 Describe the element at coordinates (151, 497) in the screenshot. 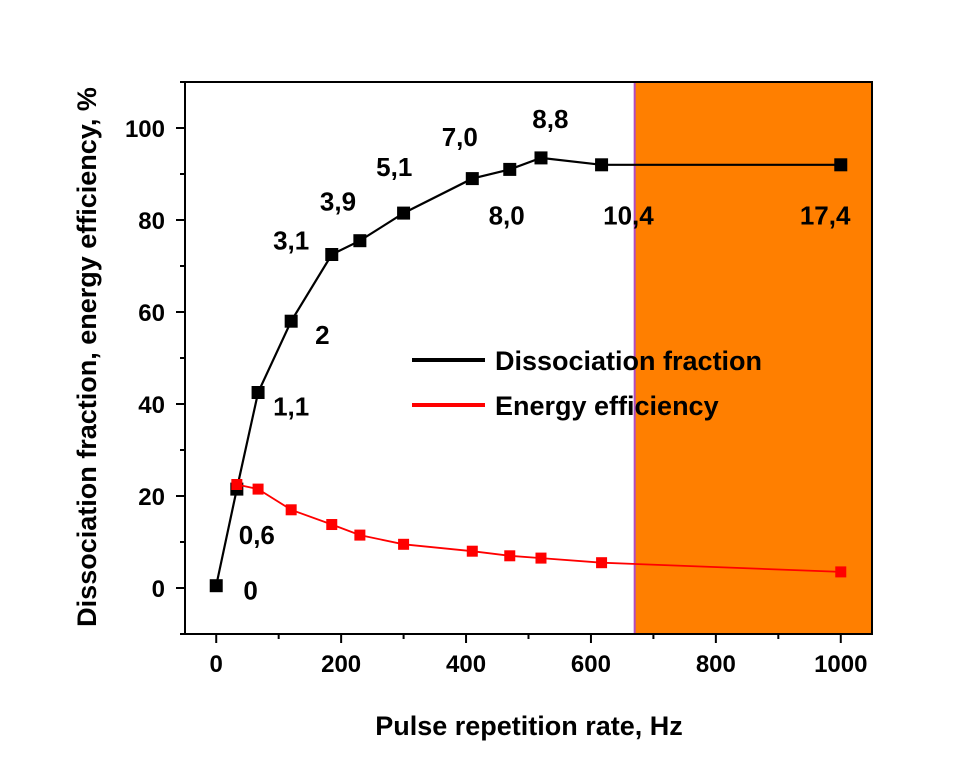

I see `y-tick-label: 20` at that location.